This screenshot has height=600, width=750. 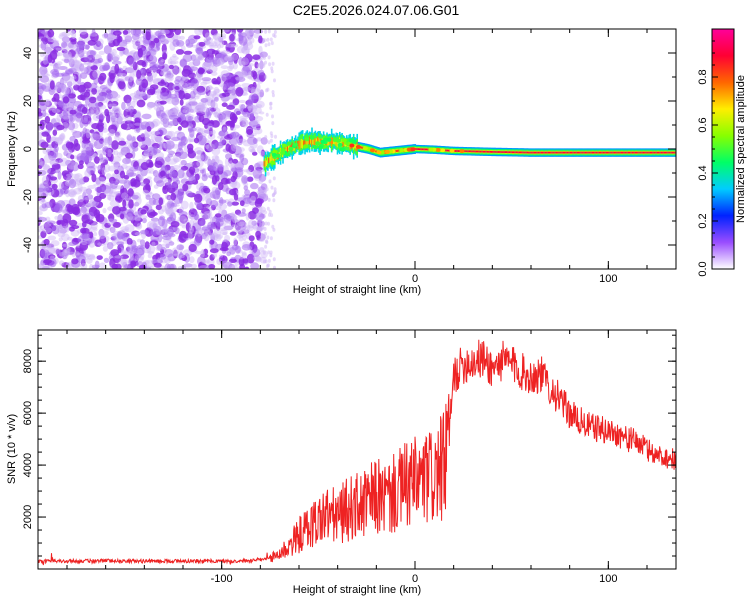 What do you see at coordinates (28, 197) in the screenshot?
I see `y-tick-label: -20` at bounding box center [28, 197].